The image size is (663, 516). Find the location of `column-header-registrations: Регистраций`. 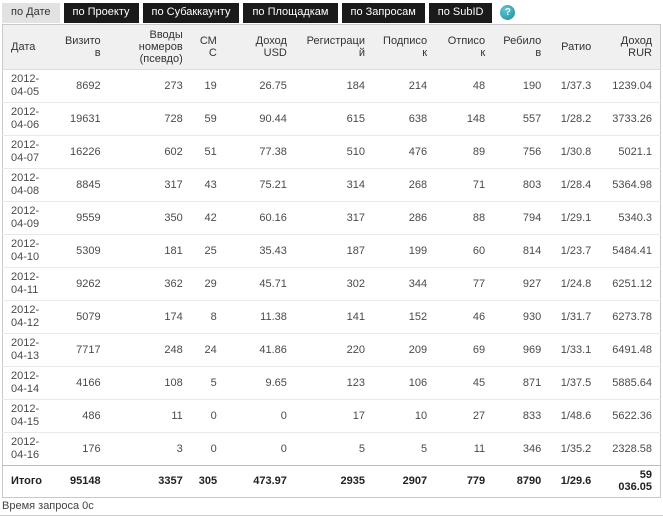

column-header-registrations: Регистраций is located at coordinates (333, 47).